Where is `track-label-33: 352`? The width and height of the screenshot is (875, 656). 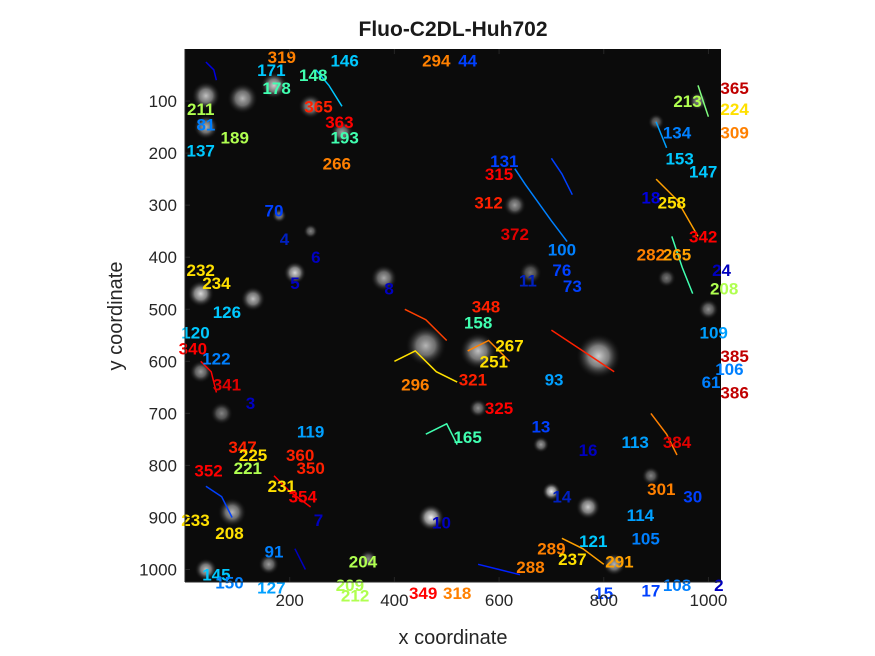
track-label-33: 352 is located at coordinates (208, 471).